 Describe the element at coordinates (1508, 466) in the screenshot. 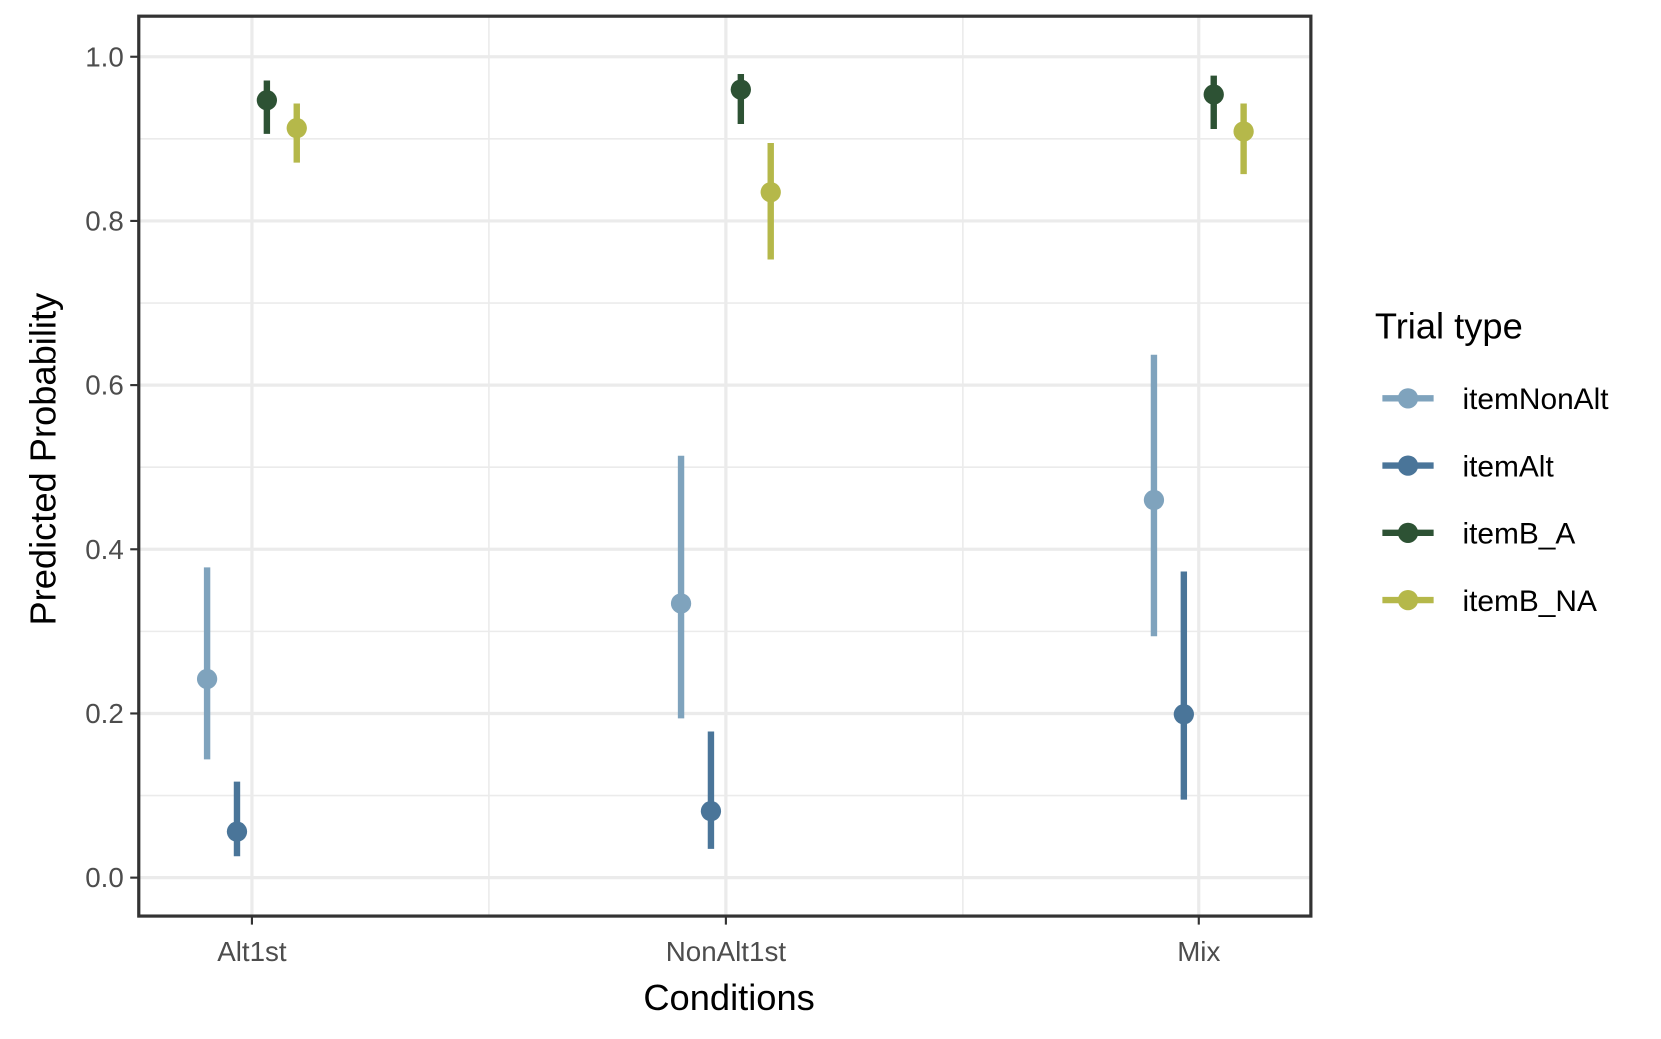

I see `legend-label: itemAlt` at that location.